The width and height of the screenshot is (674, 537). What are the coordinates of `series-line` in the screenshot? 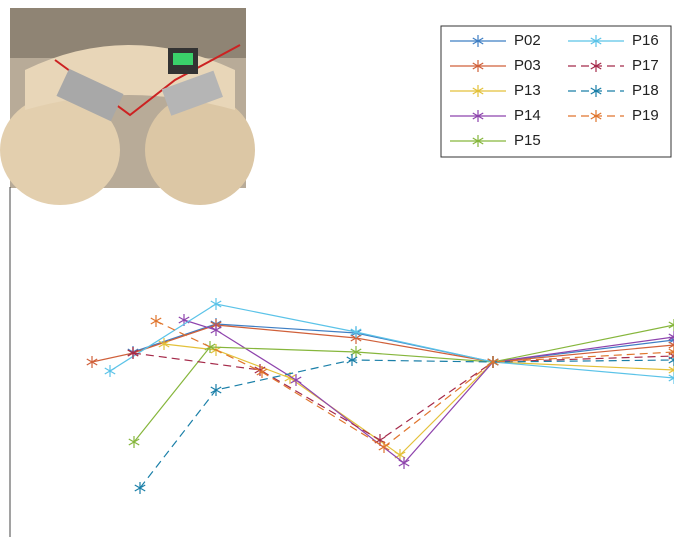 It's located at (382, 343).